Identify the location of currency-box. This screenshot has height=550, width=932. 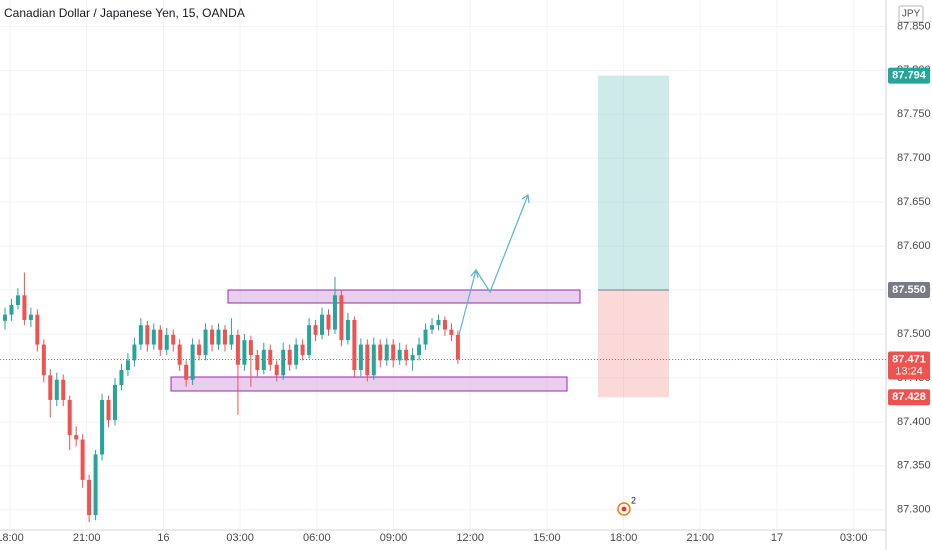
(911, 14).